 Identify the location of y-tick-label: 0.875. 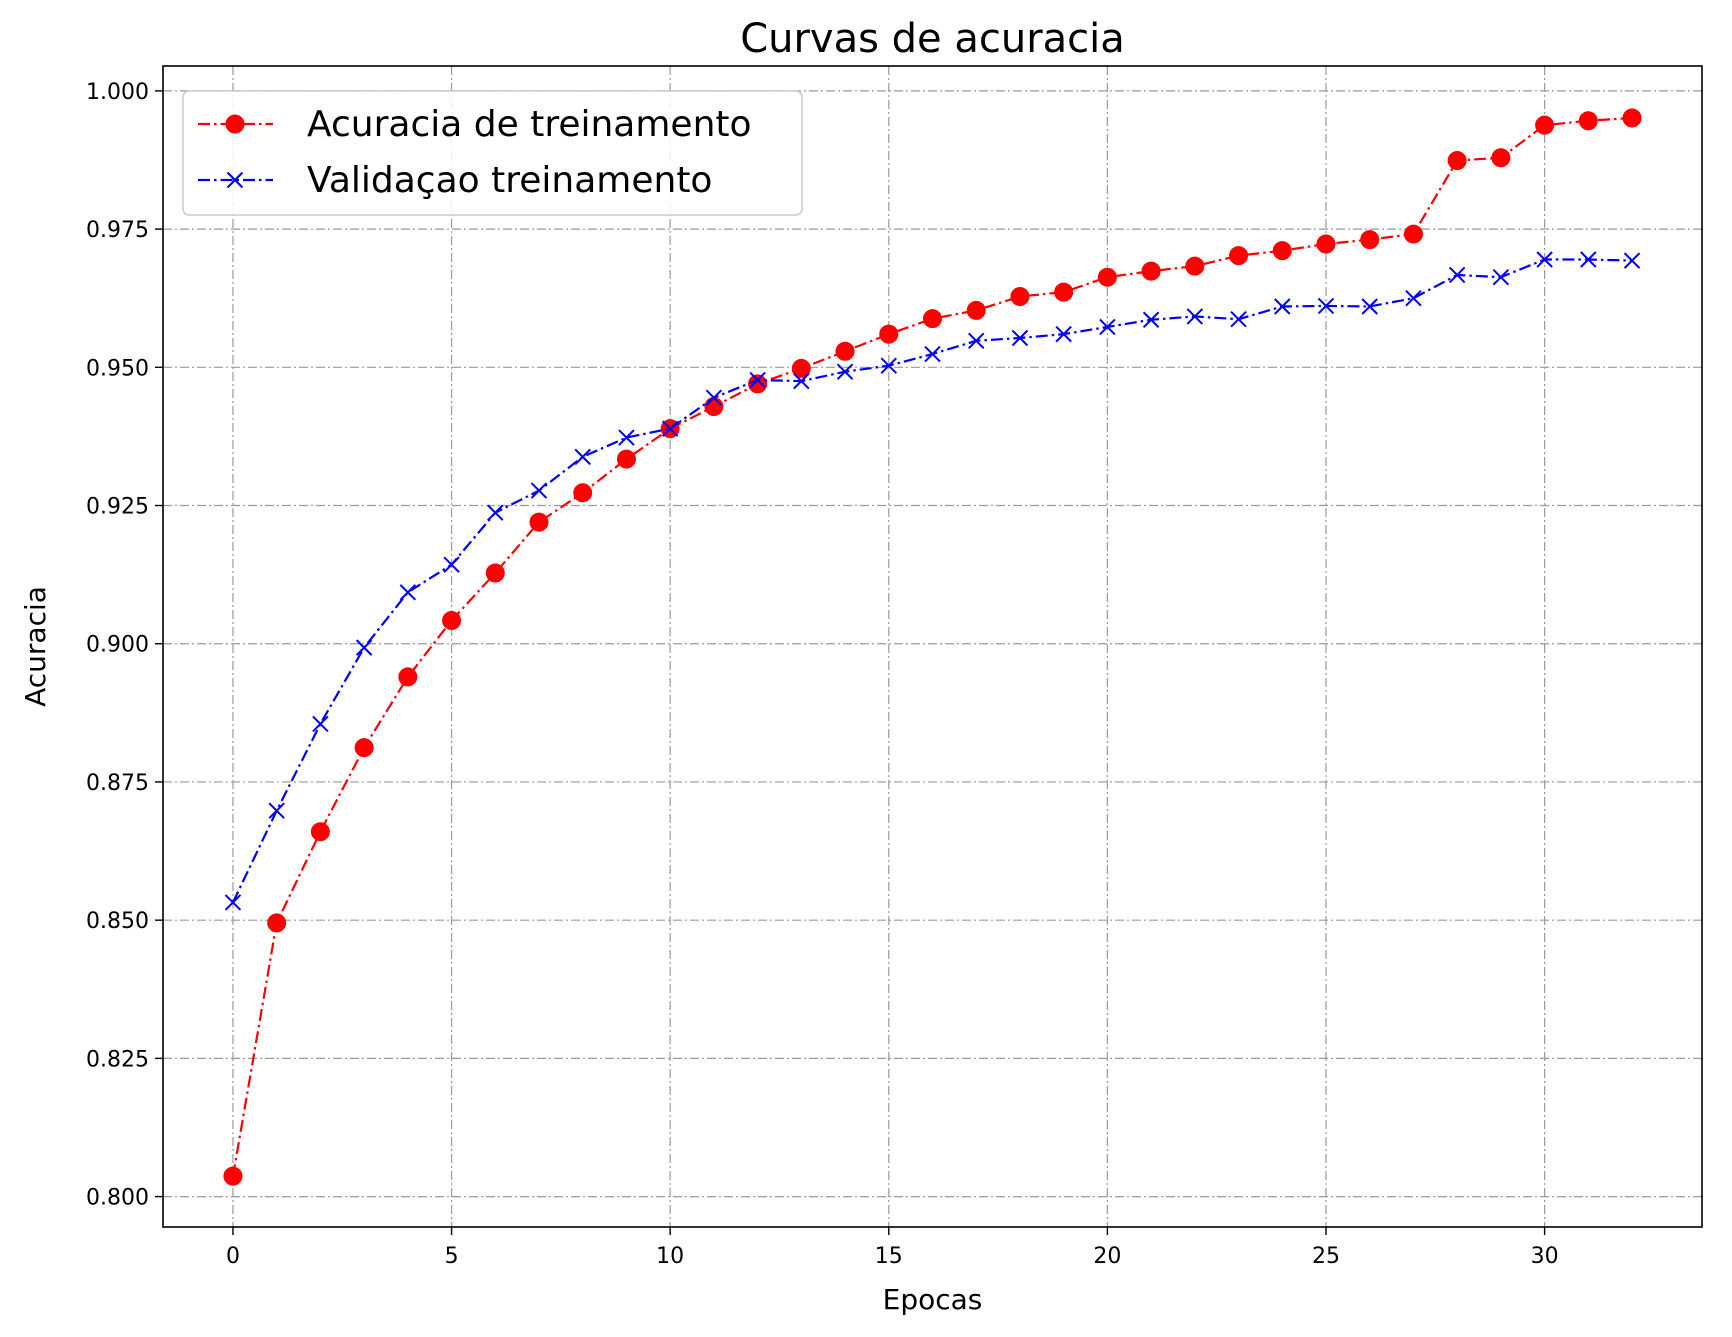
(117, 783).